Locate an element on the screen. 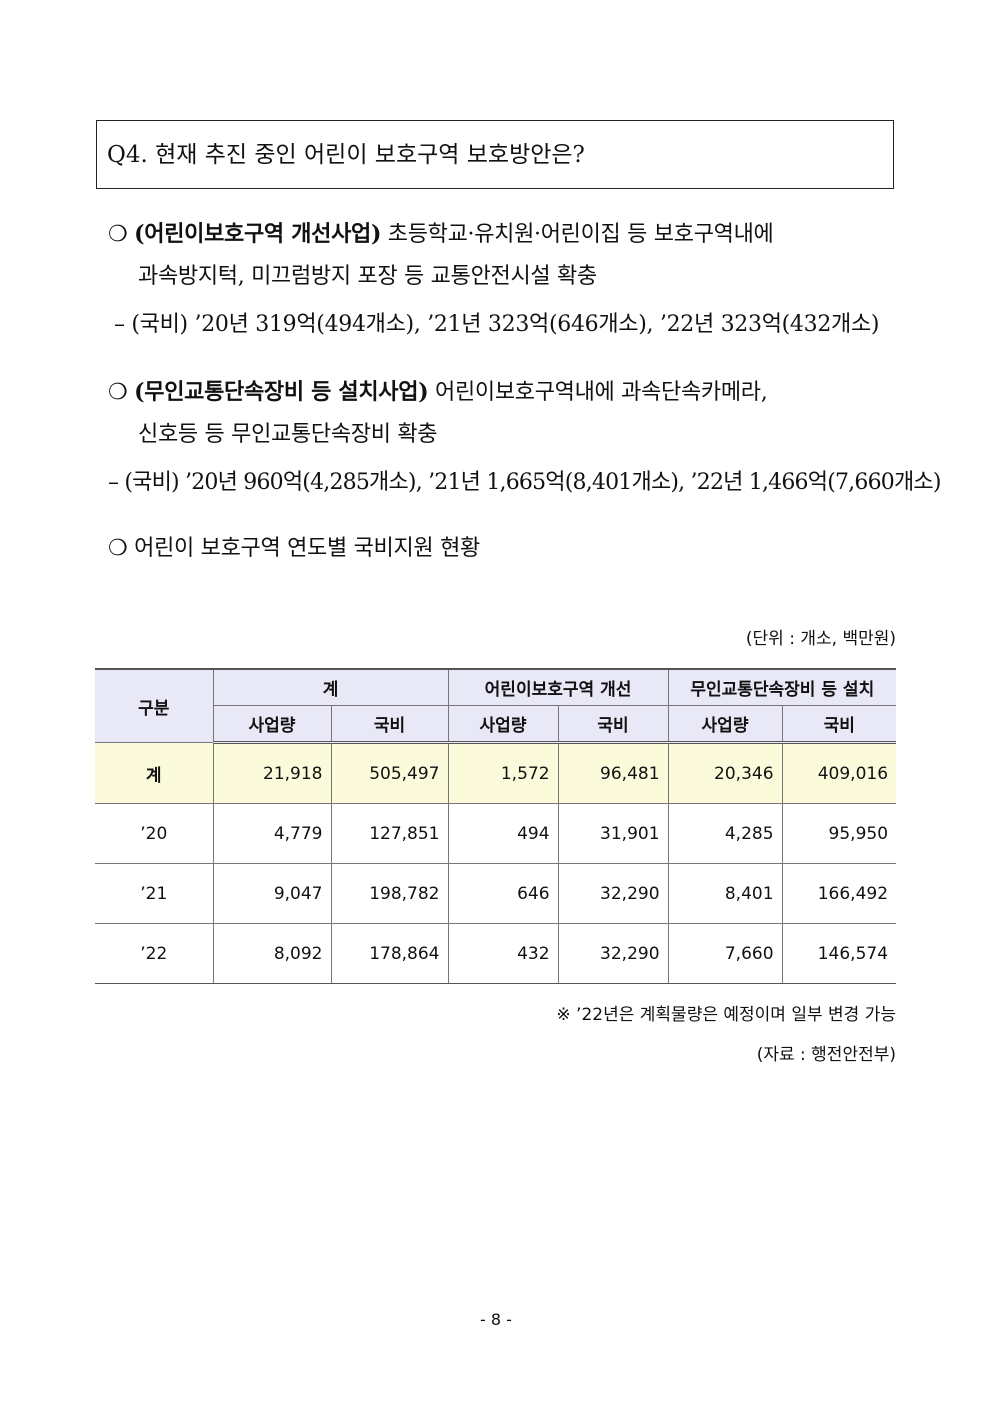 This screenshot has width=992, height=1403. group-header: 계 is located at coordinates (330, 687).